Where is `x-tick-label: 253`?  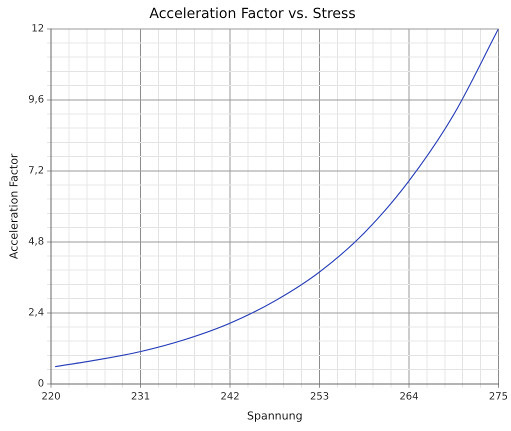
x-tick-label: 253 is located at coordinates (320, 396).